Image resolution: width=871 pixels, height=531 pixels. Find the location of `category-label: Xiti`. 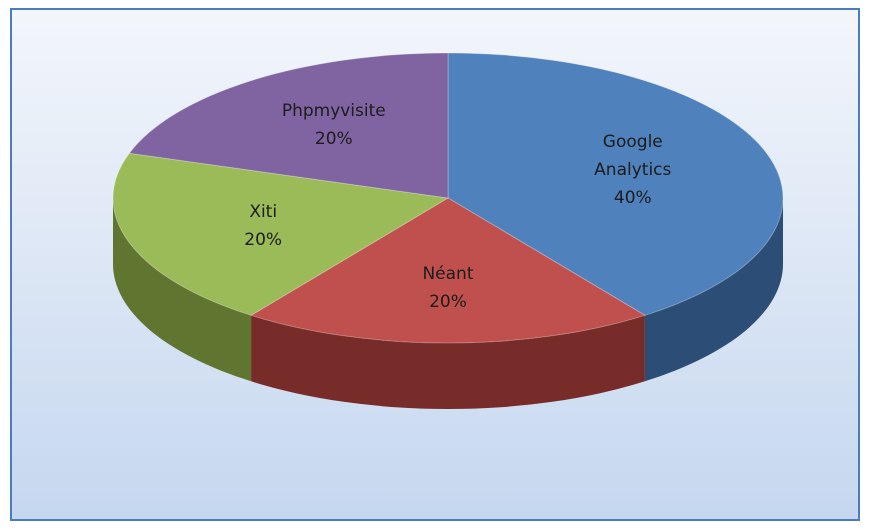

category-label: Xiti is located at coordinates (263, 211).